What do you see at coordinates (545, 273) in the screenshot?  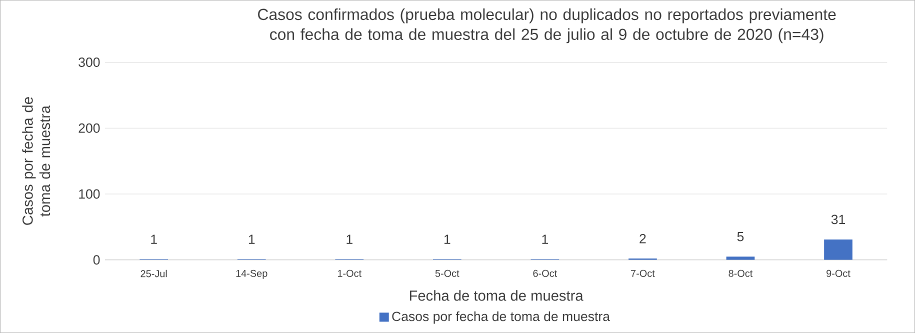 I see `x-tick-label: 6-Oct` at bounding box center [545, 273].